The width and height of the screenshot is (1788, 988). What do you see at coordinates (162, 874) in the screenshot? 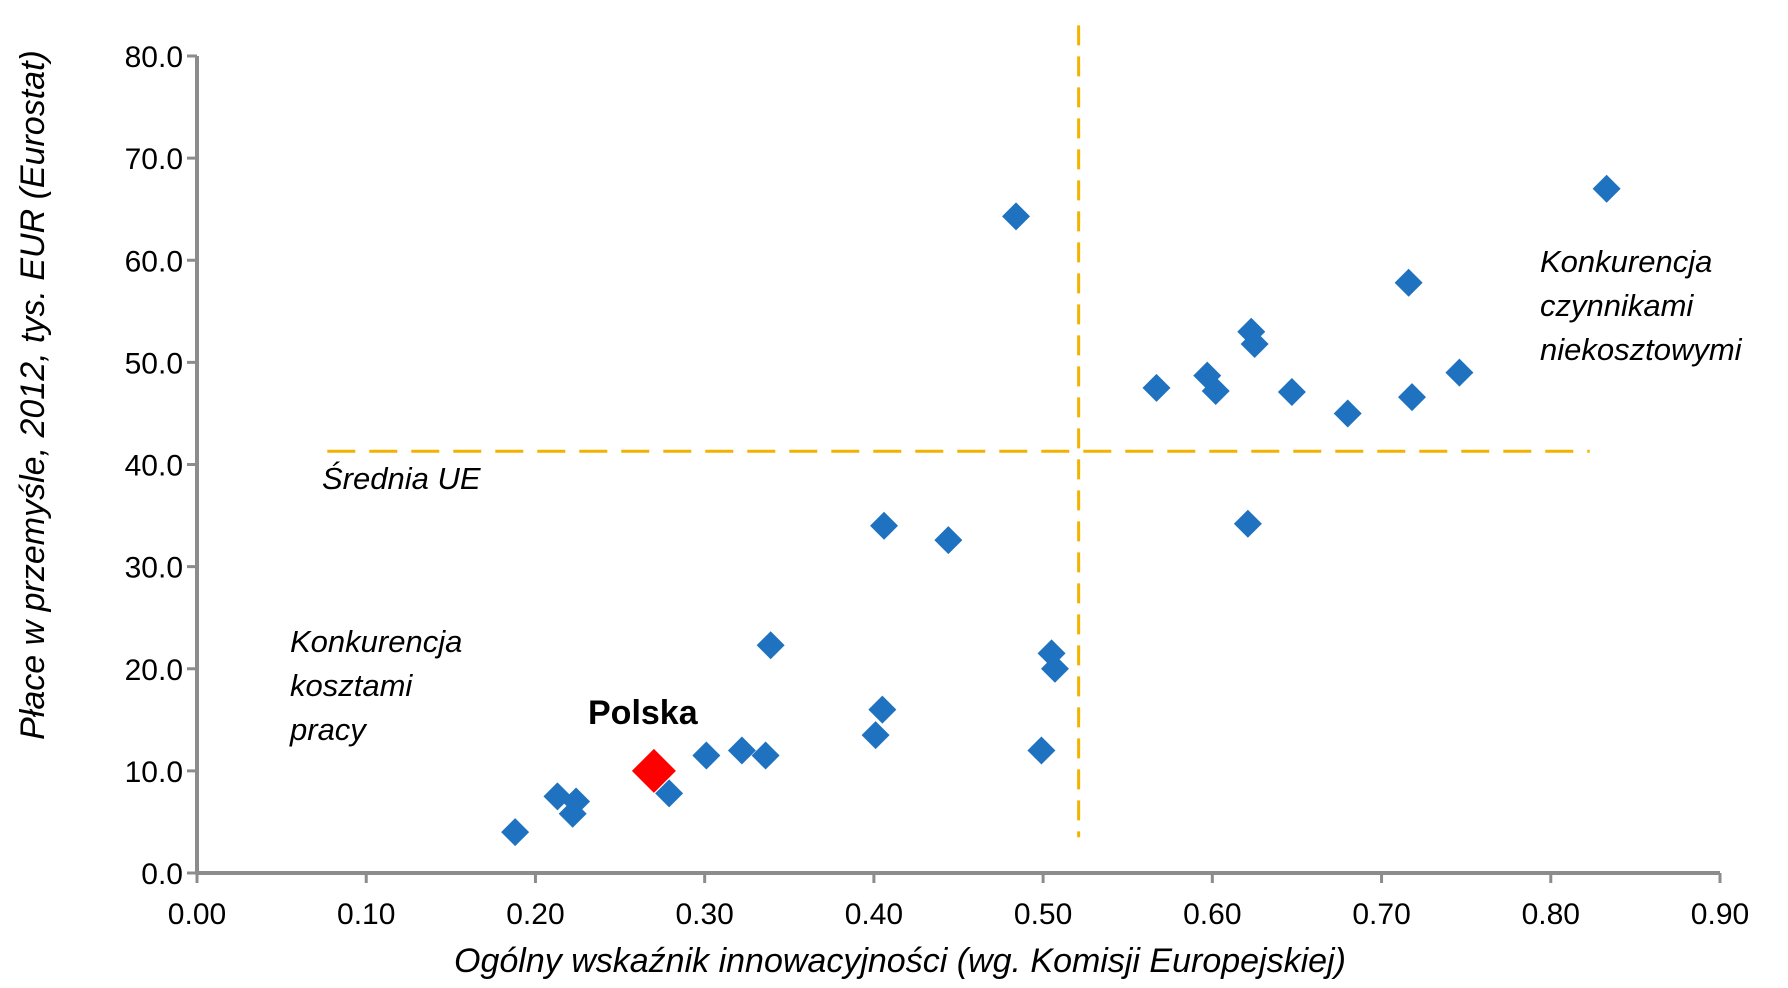
I see `y-tick-label: 0.0` at bounding box center [162, 874].